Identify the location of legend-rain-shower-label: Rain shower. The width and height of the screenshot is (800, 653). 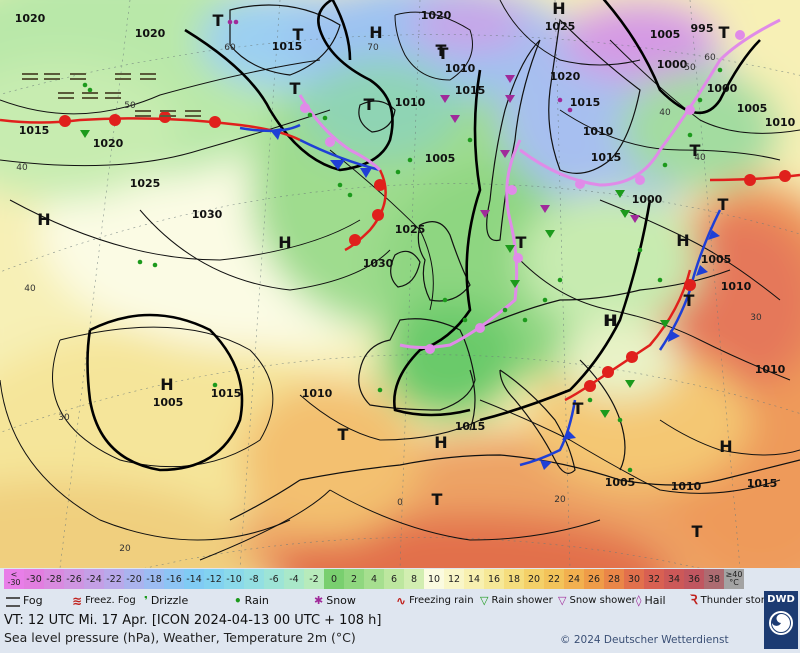
(522, 600).